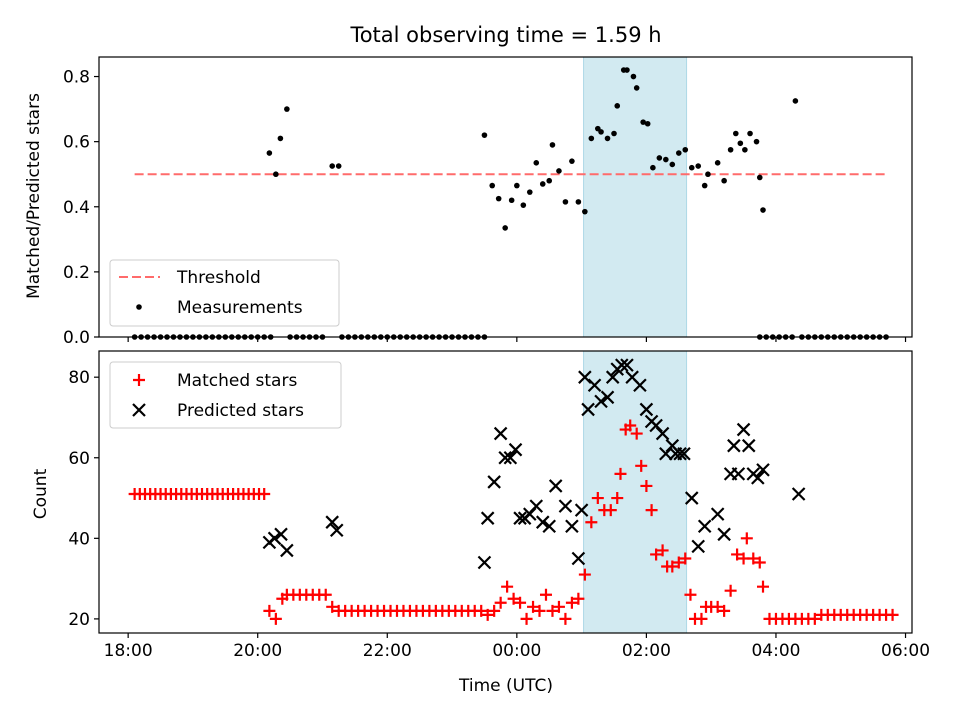 This screenshot has height=720, width=960. What do you see at coordinates (139, 380) in the screenshot?
I see `matched-legend-swatch` at bounding box center [139, 380].